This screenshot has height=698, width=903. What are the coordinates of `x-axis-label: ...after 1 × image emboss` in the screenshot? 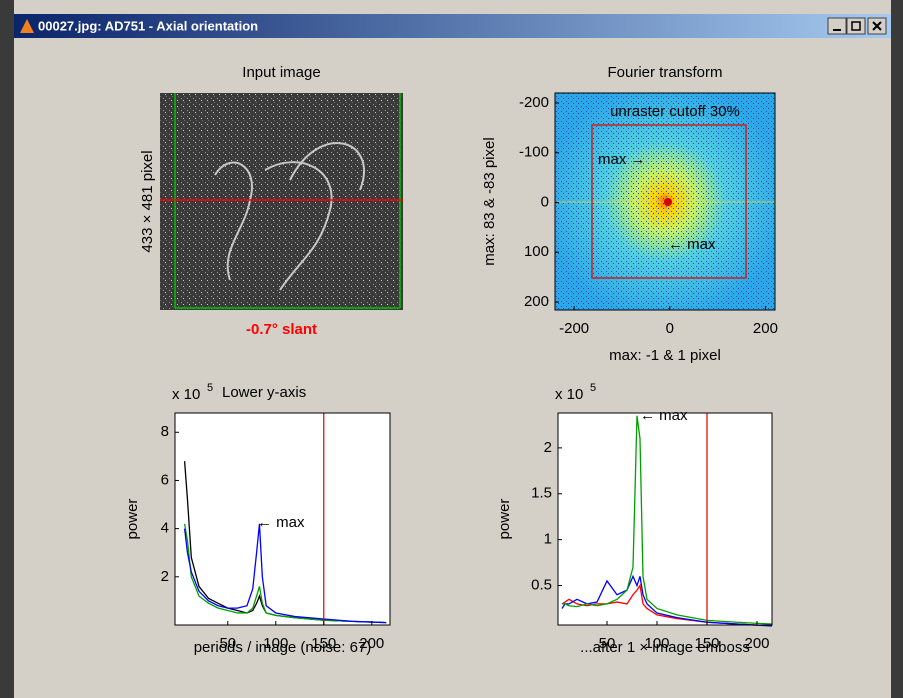 It's located at (665, 647).